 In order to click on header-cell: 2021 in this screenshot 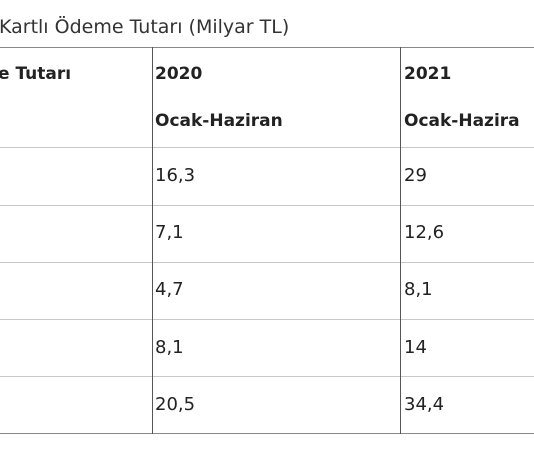, I will do `click(428, 74)`.